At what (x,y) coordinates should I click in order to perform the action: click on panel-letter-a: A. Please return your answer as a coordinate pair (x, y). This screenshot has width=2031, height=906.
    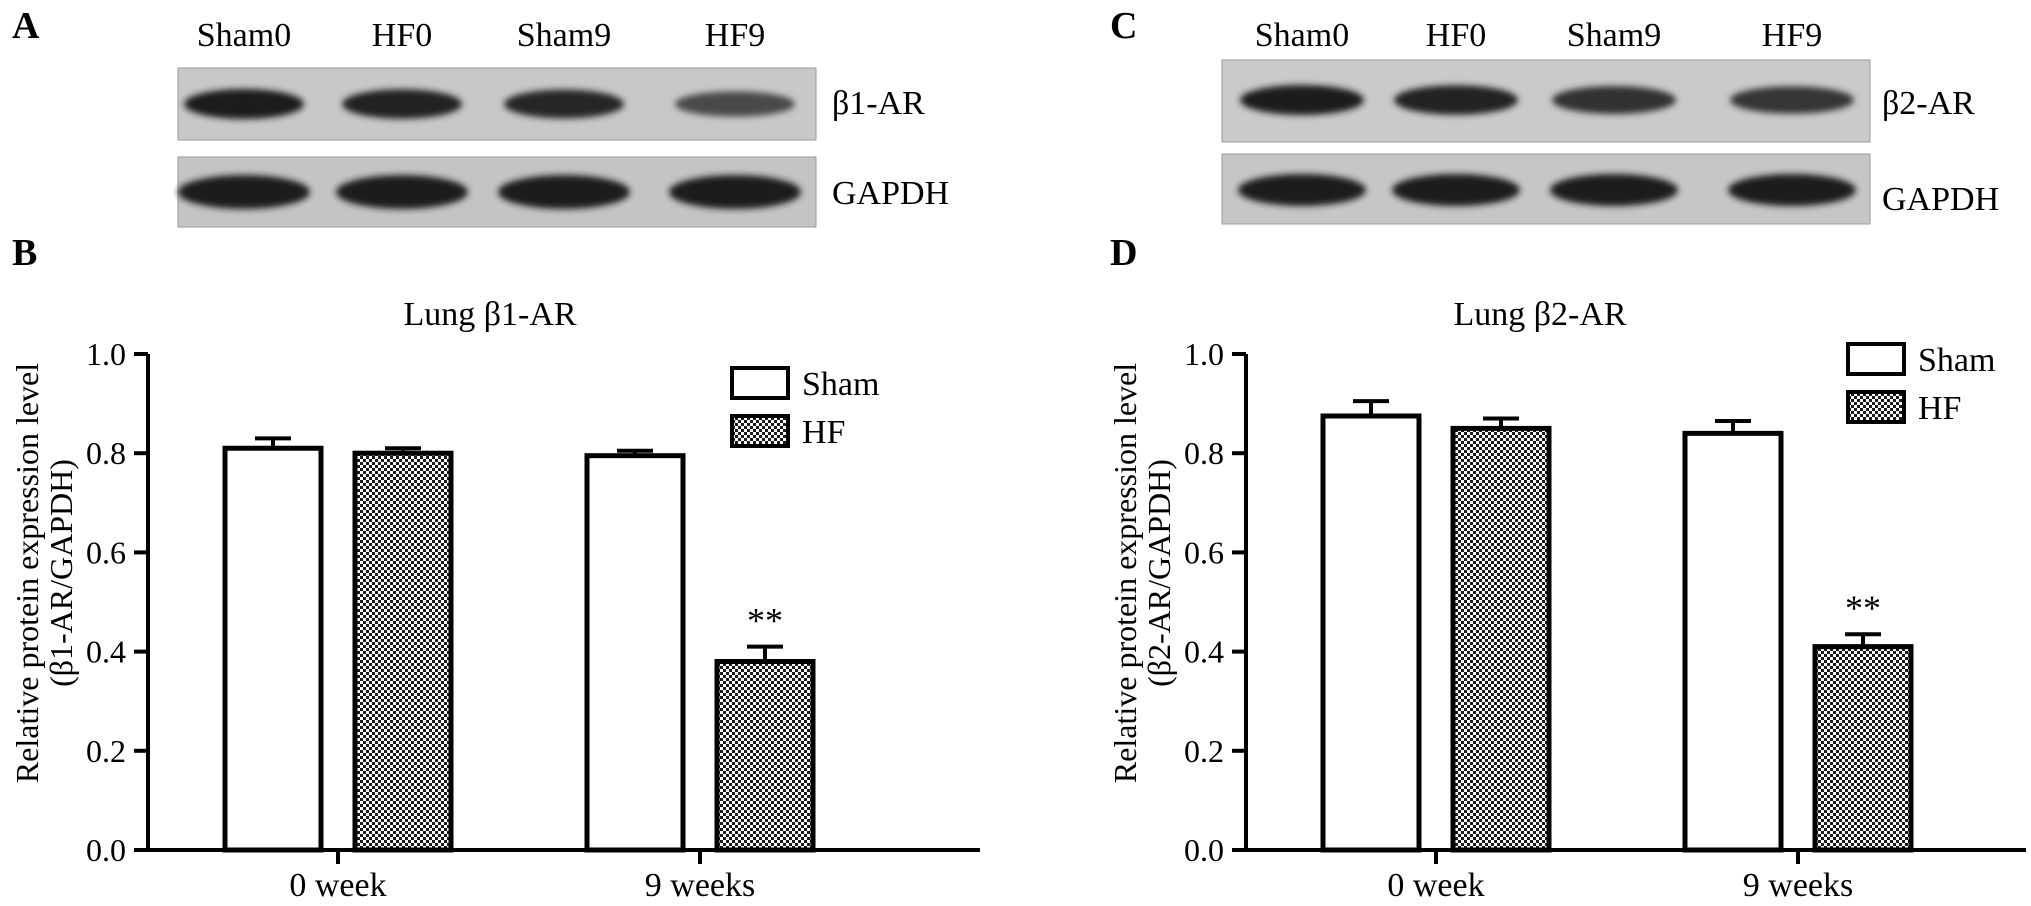
    Looking at the image, I should click on (26, 26).